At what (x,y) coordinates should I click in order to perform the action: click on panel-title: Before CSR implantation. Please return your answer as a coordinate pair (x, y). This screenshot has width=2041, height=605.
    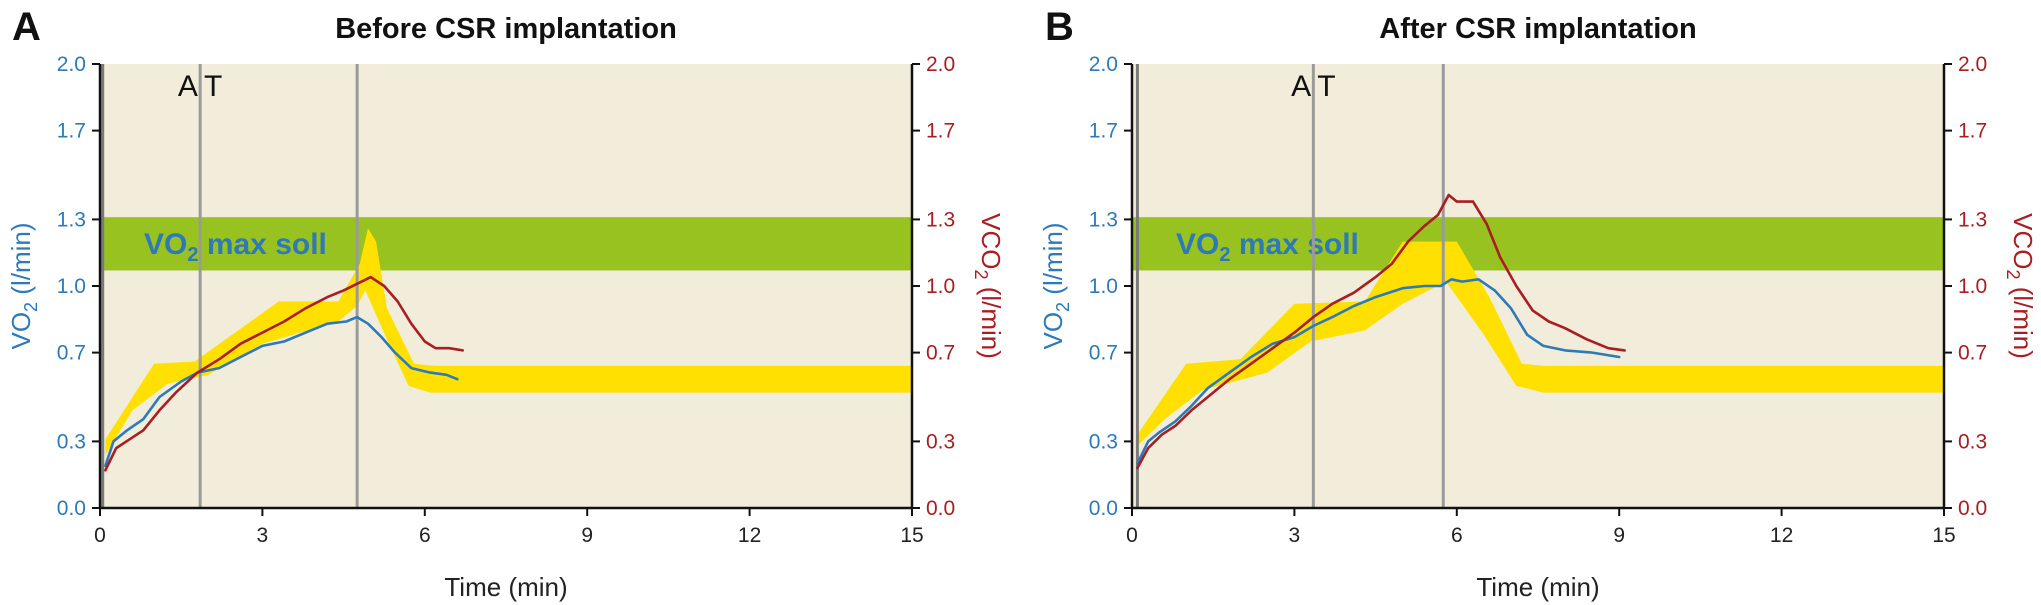
    Looking at the image, I should click on (506, 29).